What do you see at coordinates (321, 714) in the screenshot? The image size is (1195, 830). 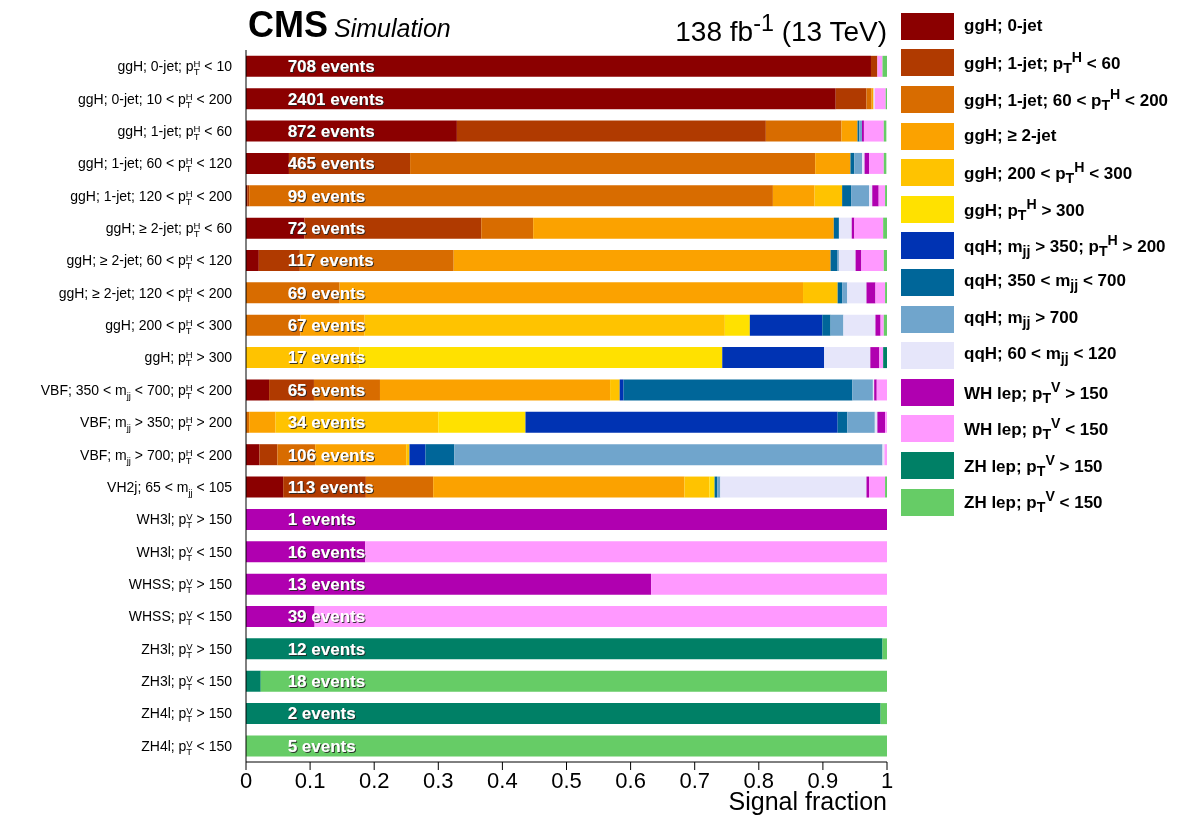 I see `annotation: 2 events` at bounding box center [321, 714].